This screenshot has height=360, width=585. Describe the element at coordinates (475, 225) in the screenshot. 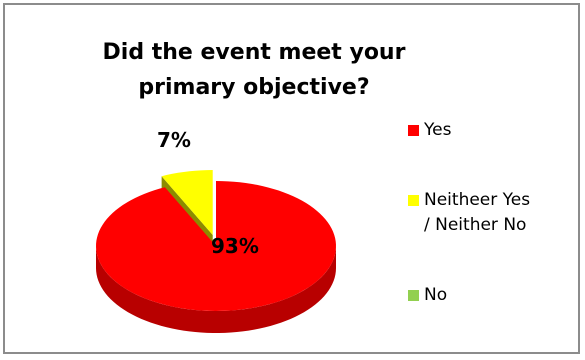

I see `legend-label-neither-line2: / Neither No` at that location.